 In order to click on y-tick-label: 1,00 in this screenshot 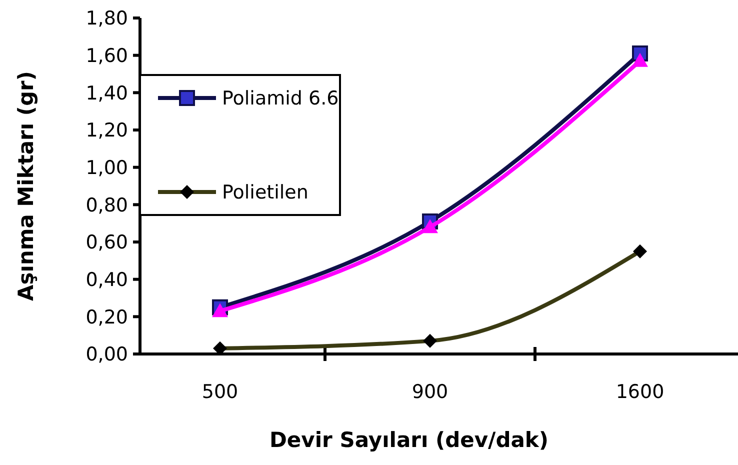, I will do `click(107, 167)`.